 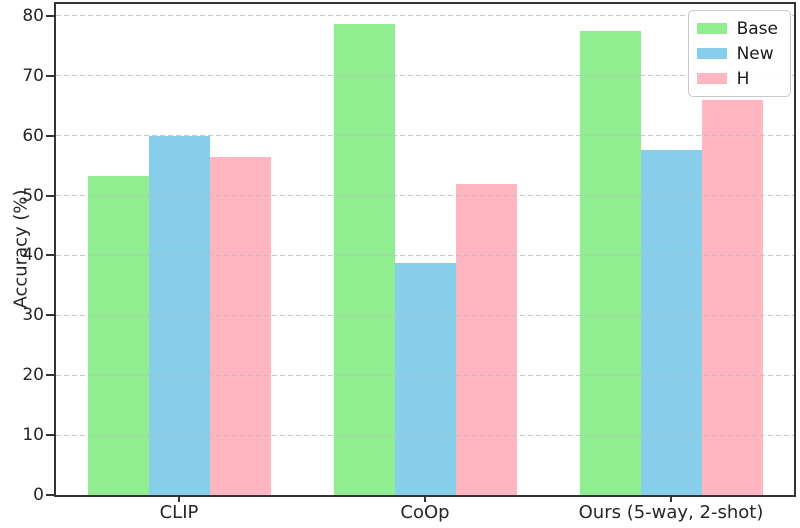 I want to click on gridline-y20, so click(x=425, y=375).